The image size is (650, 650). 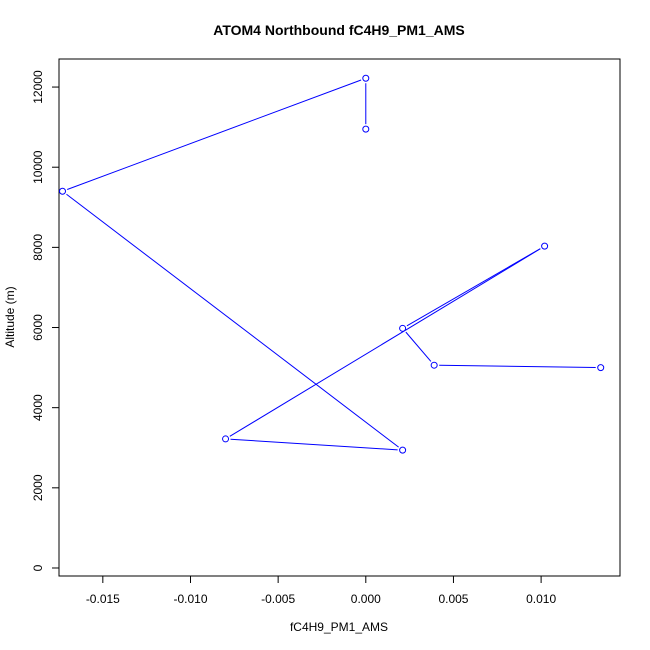 I want to click on y-tick-label: 10000, so click(x=38, y=167).